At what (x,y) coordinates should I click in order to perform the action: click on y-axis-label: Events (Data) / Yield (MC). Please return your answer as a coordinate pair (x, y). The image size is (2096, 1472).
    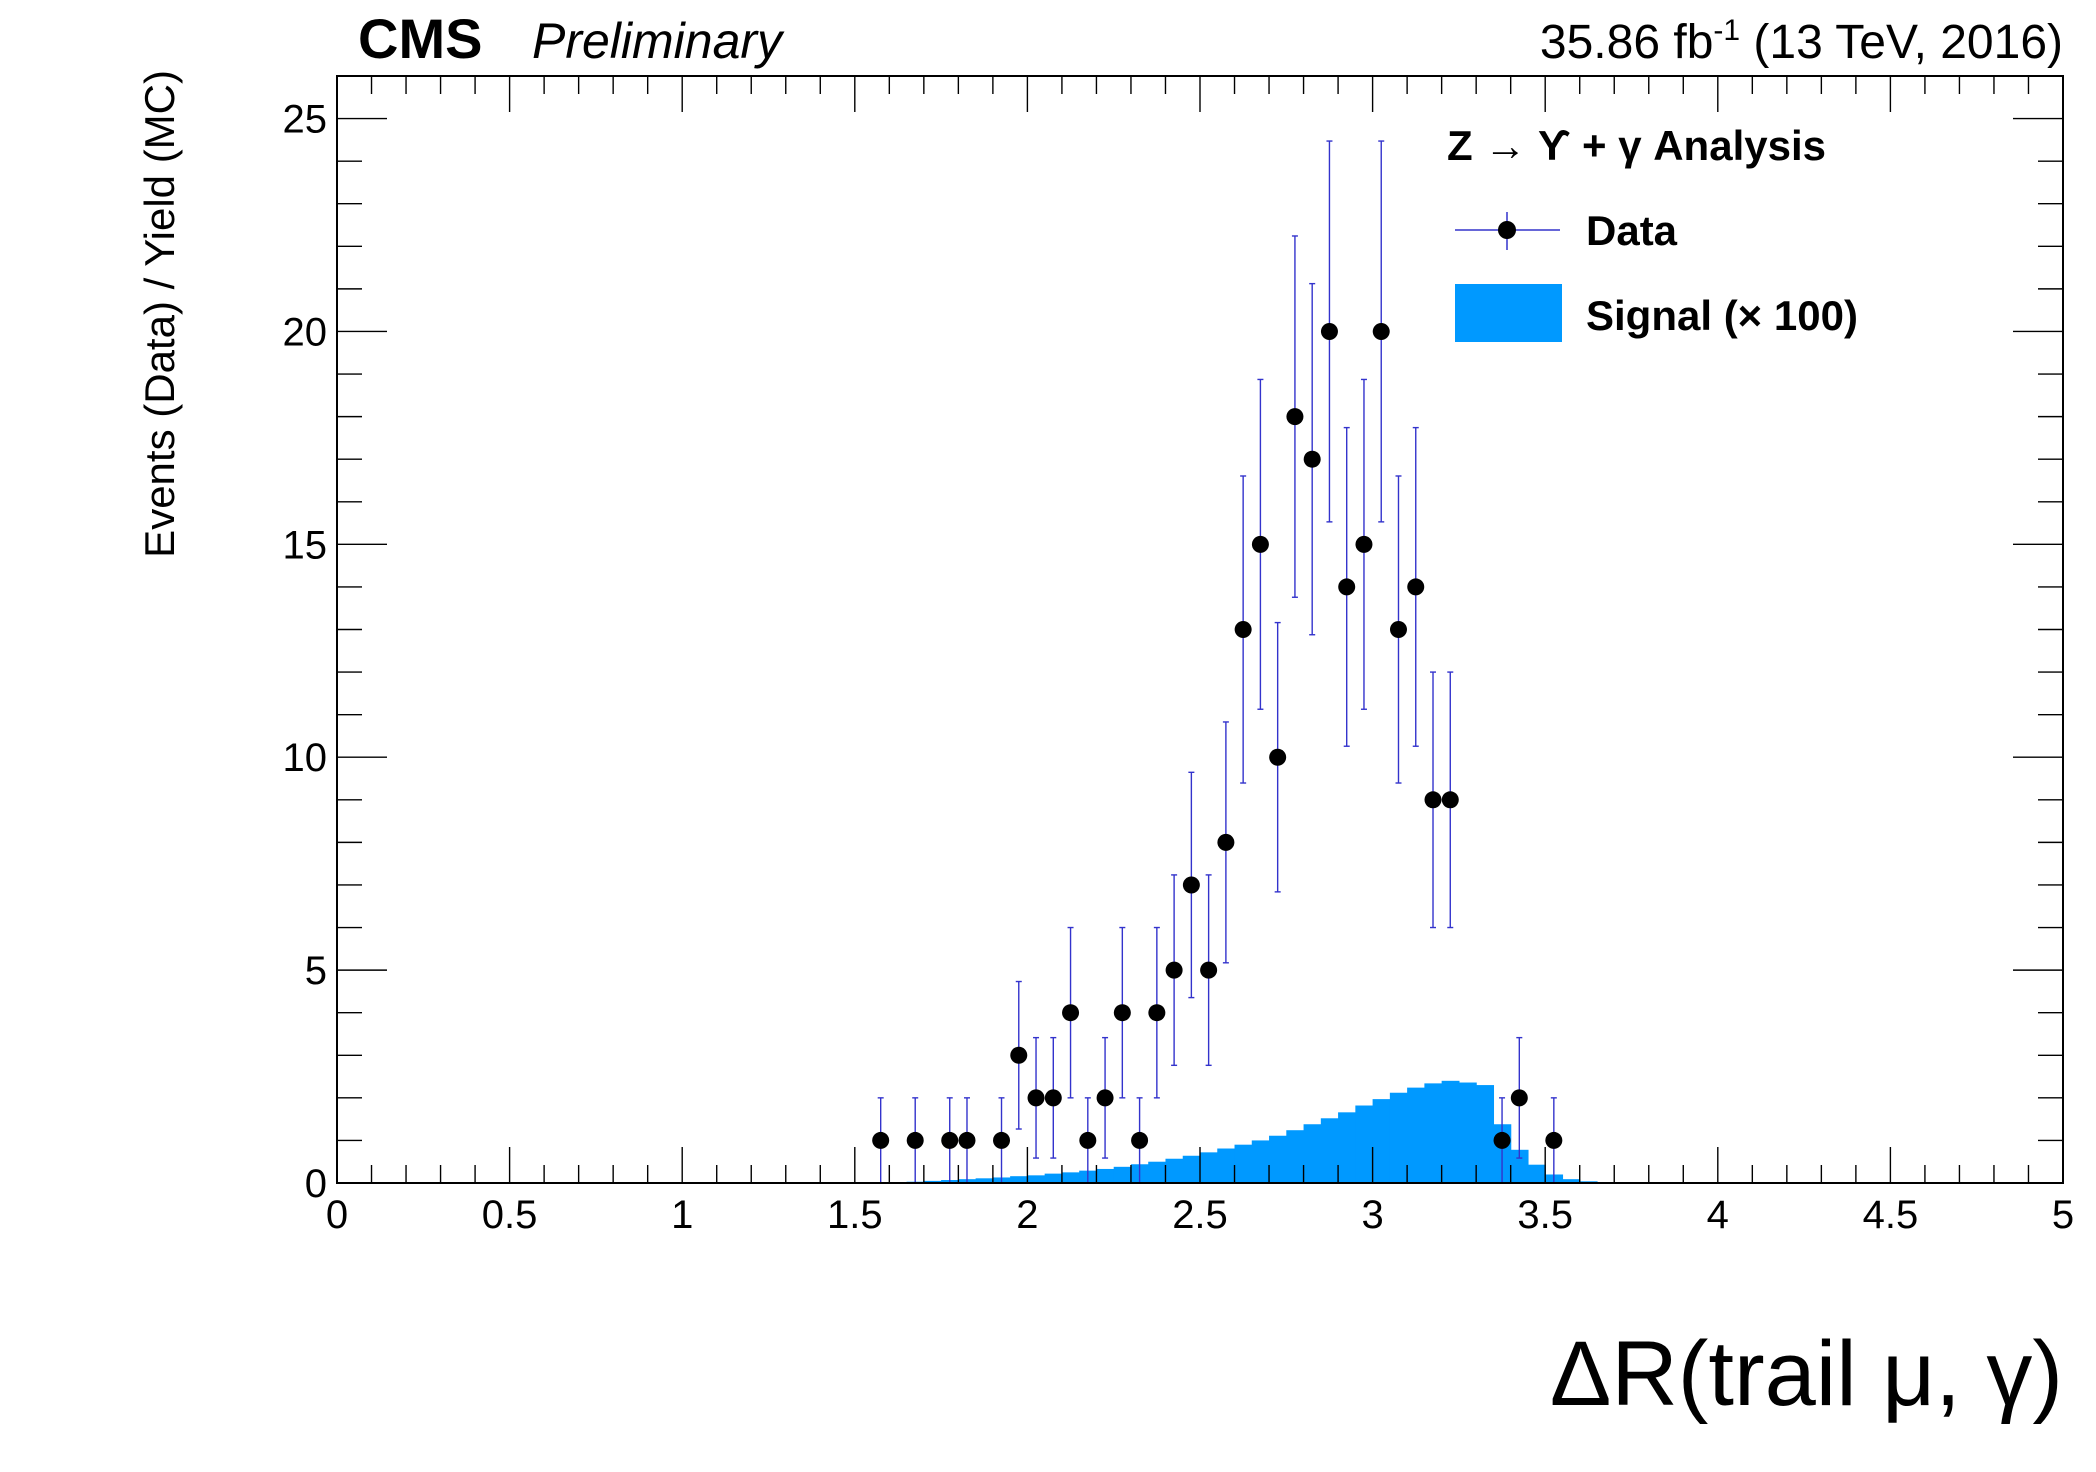
    Looking at the image, I should click on (159, 314).